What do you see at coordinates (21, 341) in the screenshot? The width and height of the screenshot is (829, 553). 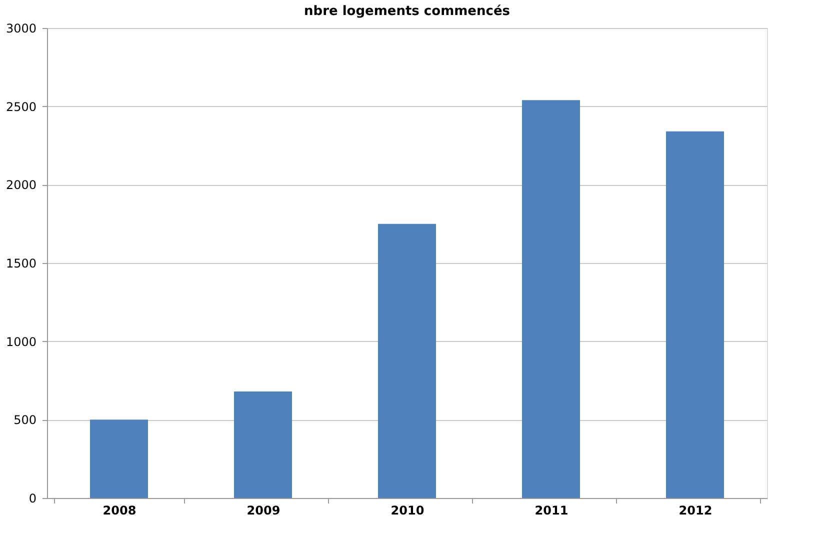 I see `y-tick-label: 1000` at bounding box center [21, 341].